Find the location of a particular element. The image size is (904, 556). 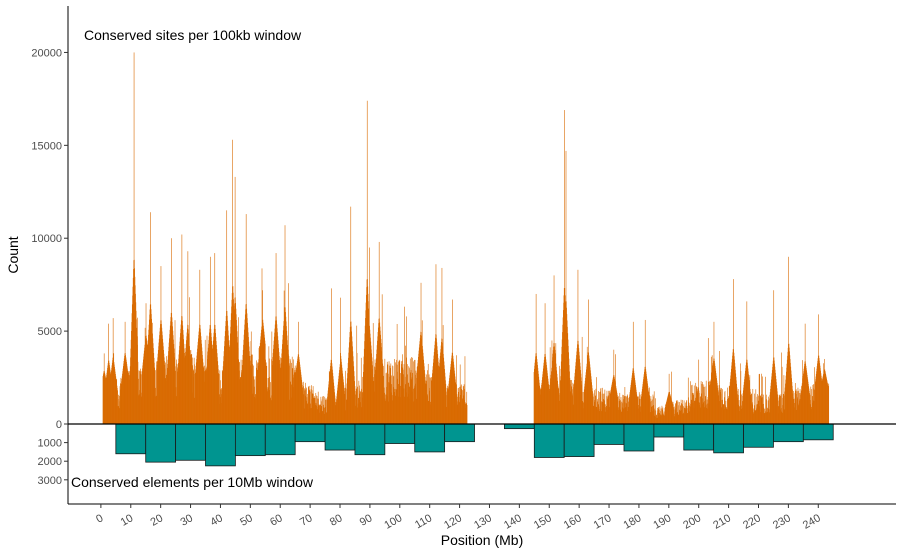

x-tick-label-120: 120 is located at coordinates (453, 522).